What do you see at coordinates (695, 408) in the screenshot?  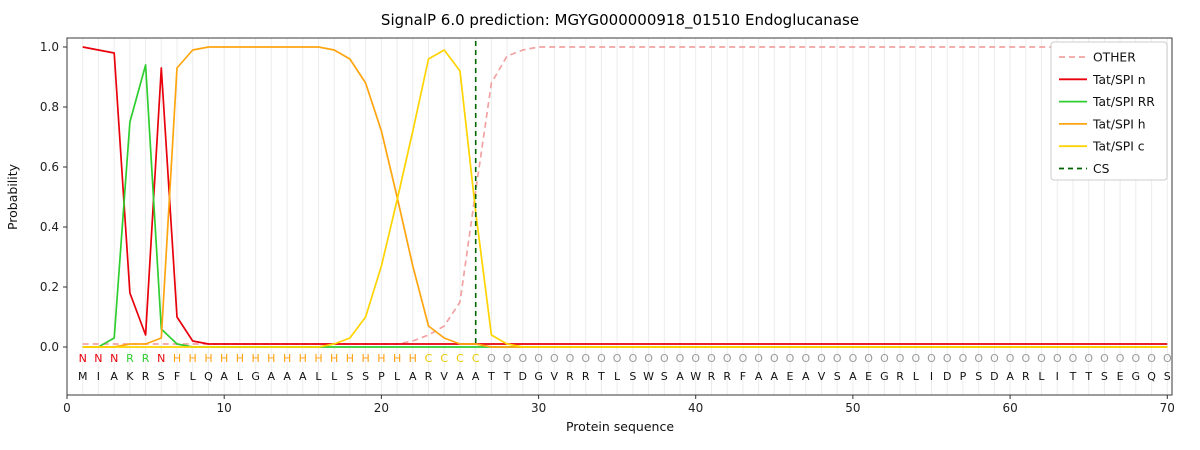 I see `x-tick-label: 40` at bounding box center [695, 408].